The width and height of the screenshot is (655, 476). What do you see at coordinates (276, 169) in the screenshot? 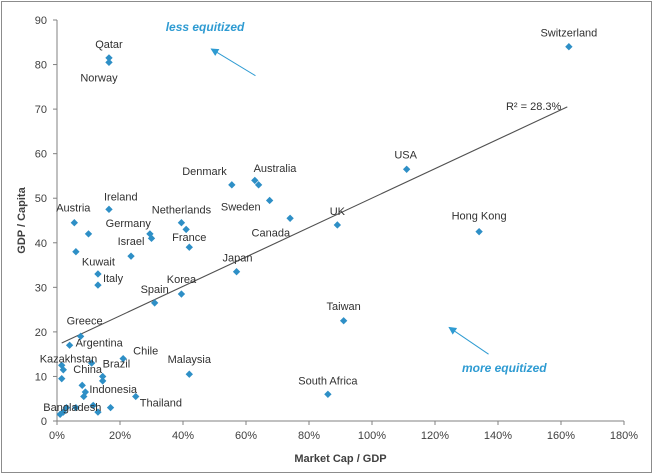
I see `point-label: Australia` at bounding box center [276, 169].